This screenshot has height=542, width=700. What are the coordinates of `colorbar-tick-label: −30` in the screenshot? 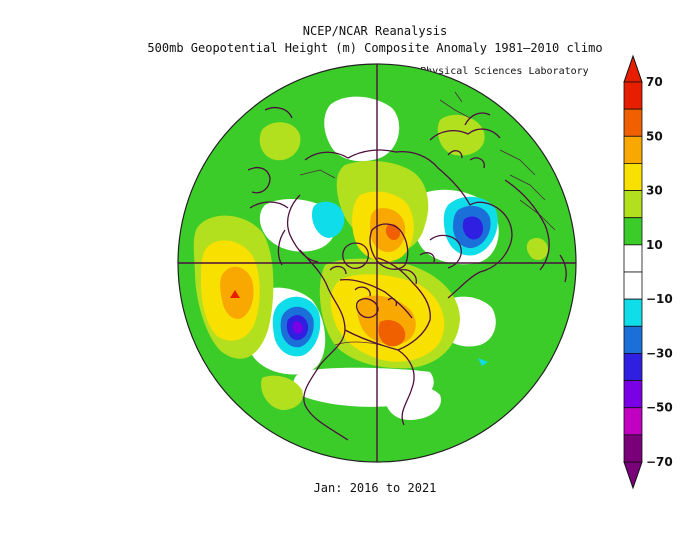 It's located at (659, 353).